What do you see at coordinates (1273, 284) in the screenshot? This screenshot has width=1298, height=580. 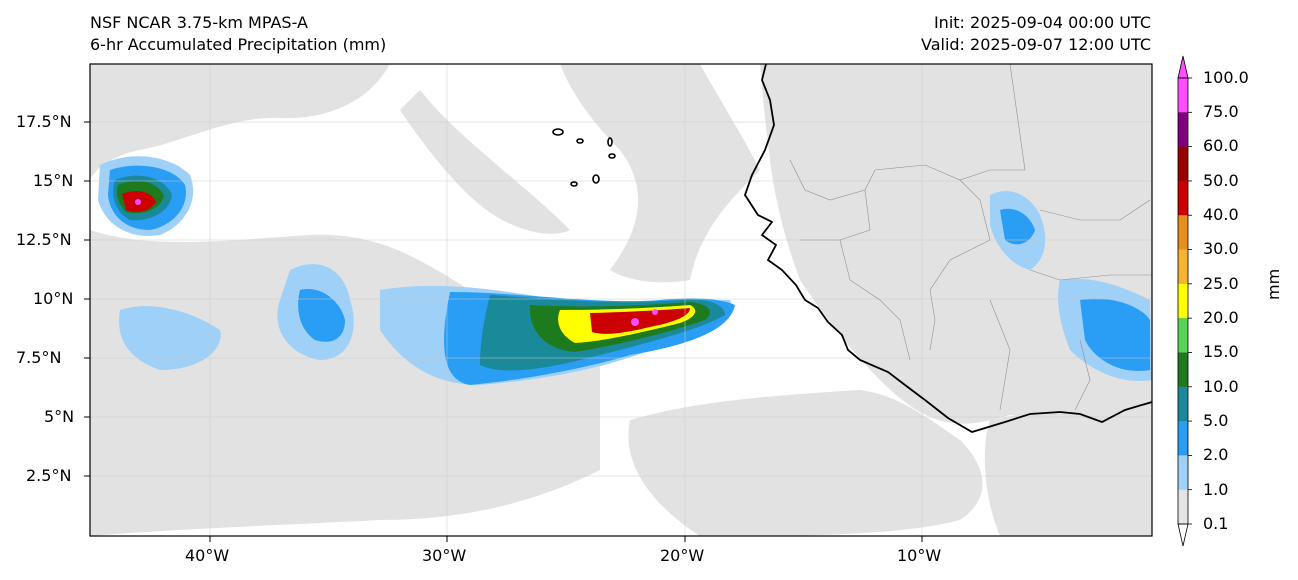 I see `colorbar-unit-label: mm` at bounding box center [1273, 284].